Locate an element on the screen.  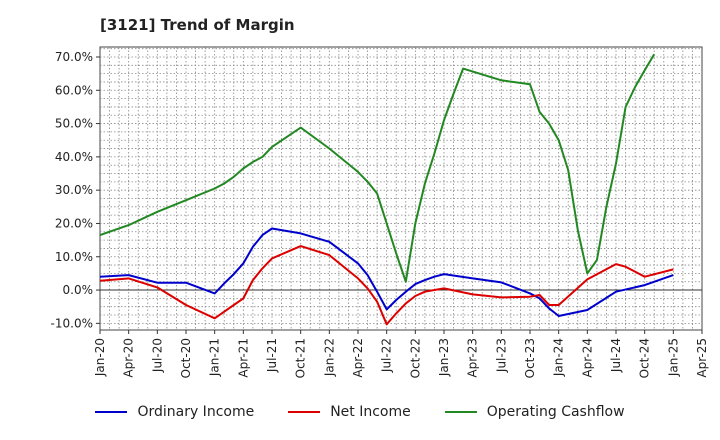
legend-swatch-operating-cashflow is located at coordinates (460, 412).